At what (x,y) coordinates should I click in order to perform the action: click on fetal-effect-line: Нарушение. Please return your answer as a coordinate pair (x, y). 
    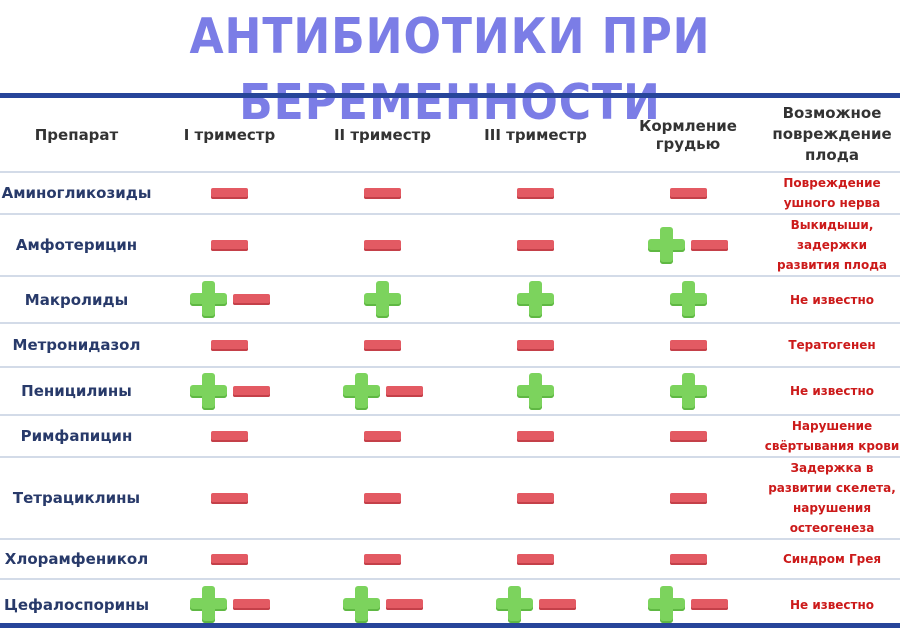
    Looking at the image, I should click on (832, 426).